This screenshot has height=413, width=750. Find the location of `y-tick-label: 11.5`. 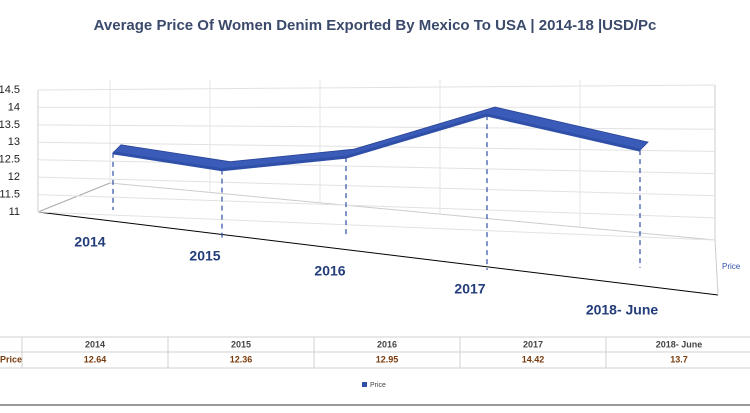

y-tick-label: 11.5 is located at coordinates (10, 194).